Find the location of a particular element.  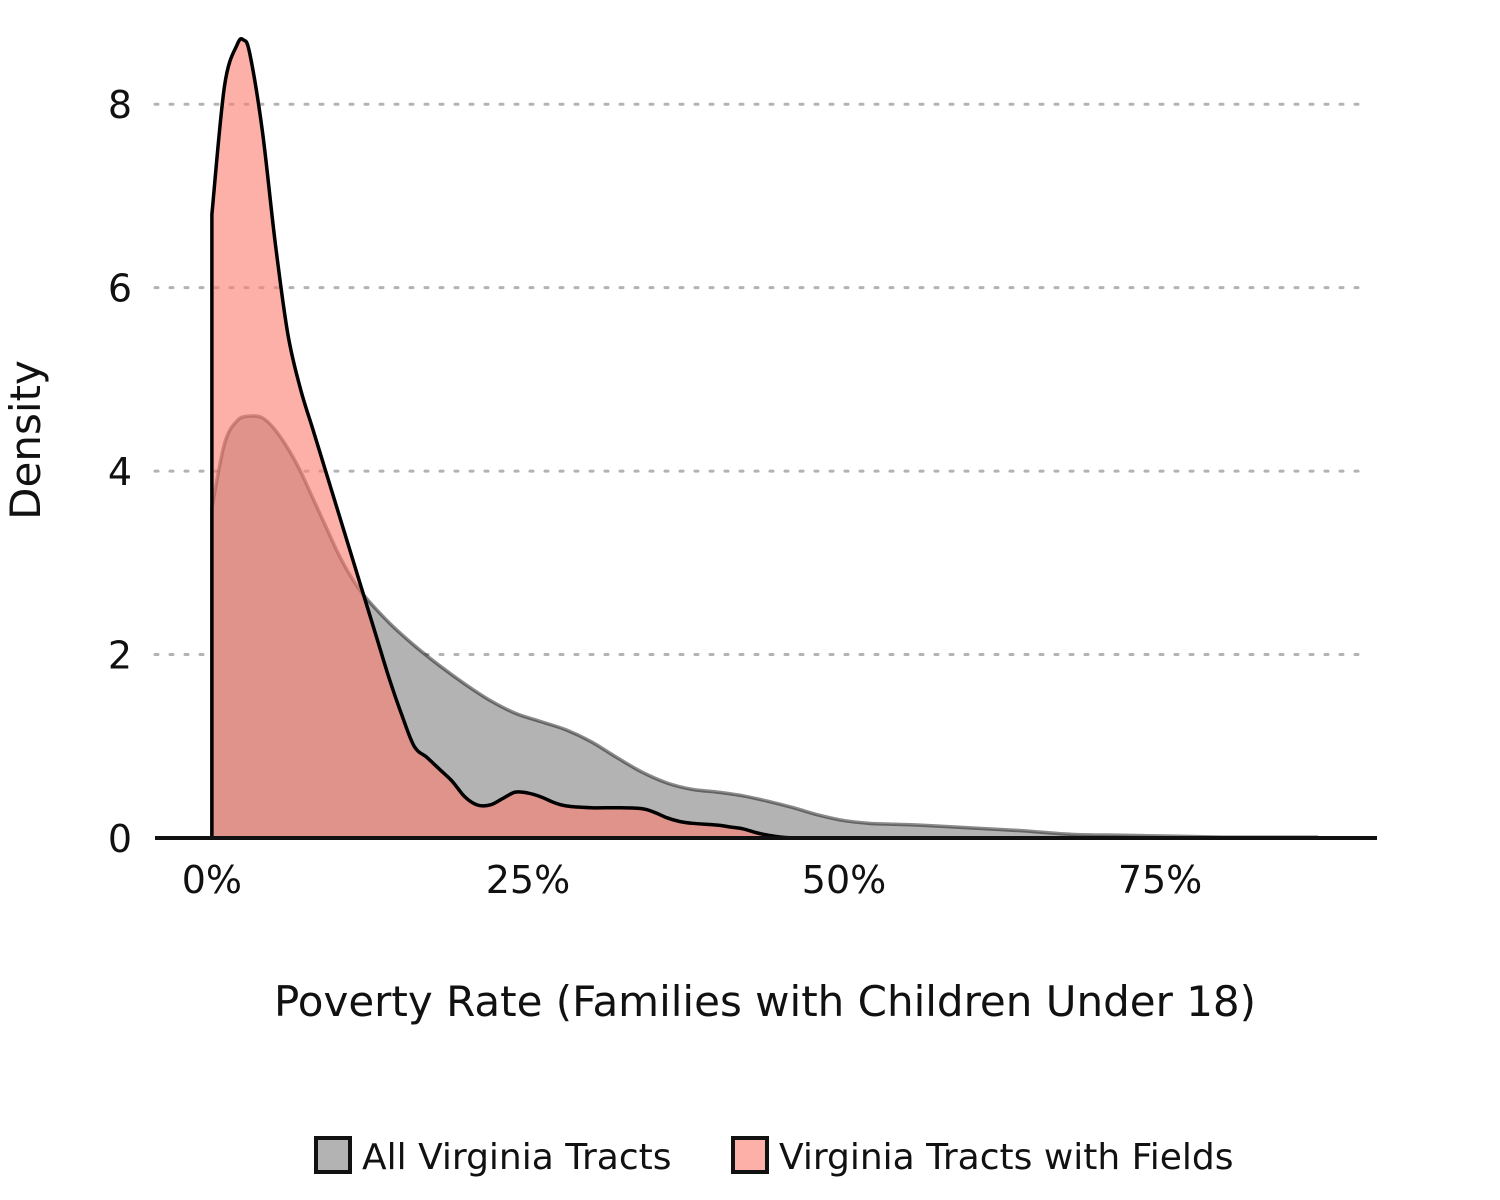

x-tick-label-0: 0% is located at coordinates (212, 880).